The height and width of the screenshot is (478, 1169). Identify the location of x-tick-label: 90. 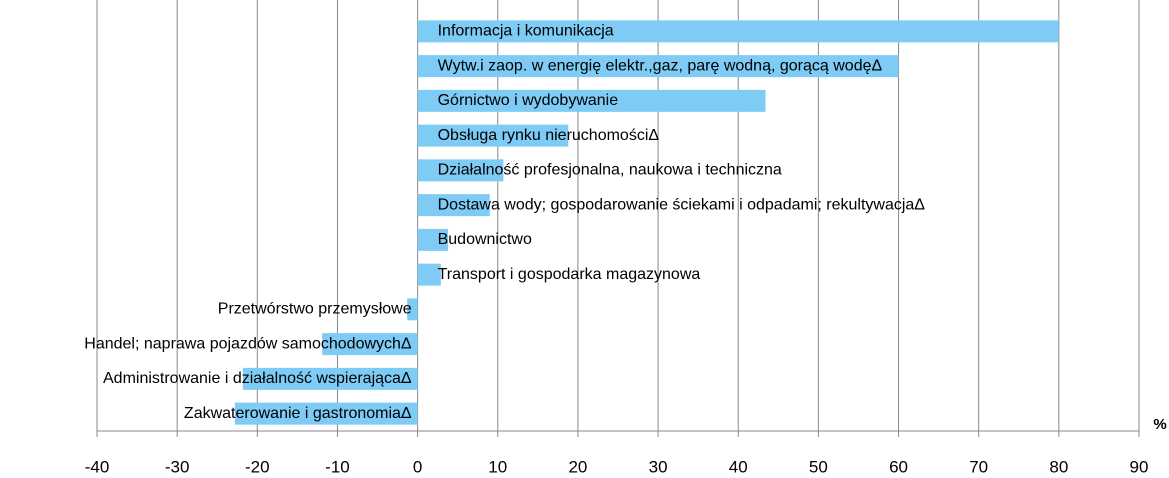
(1139, 466).